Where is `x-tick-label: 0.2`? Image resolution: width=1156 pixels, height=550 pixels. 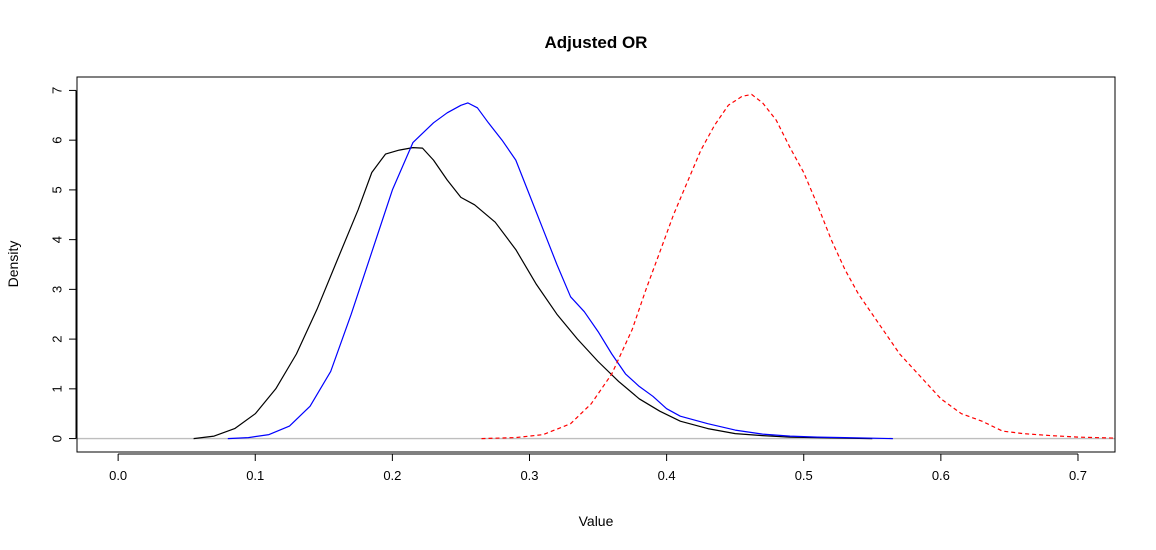
x-tick-label: 0.2 is located at coordinates (392, 475).